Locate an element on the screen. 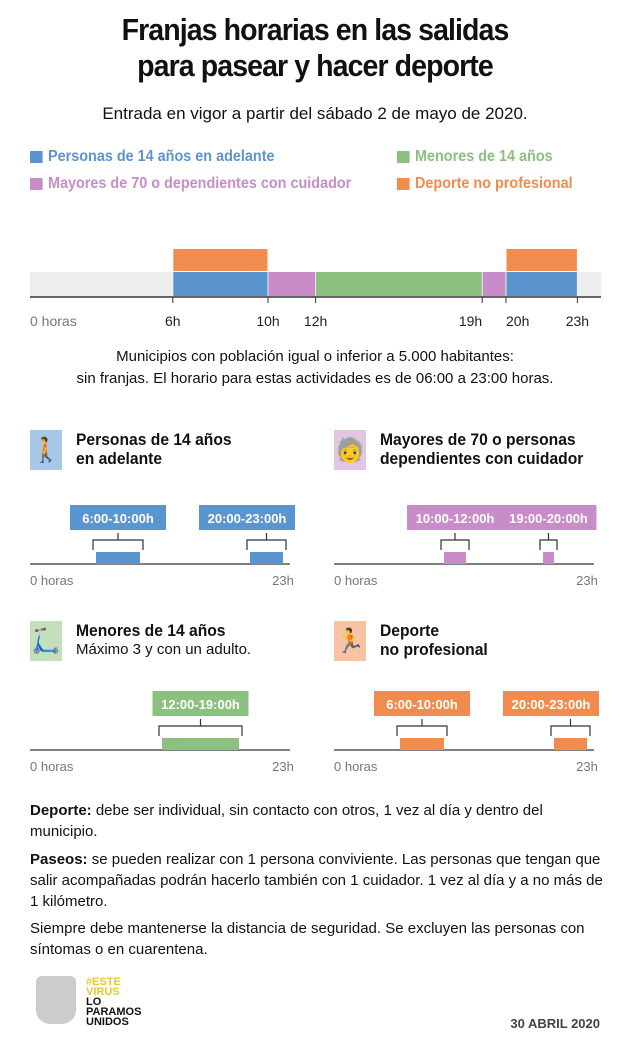 Image resolution: width=630 pixels, height=1048 pixels. legend-item-adults: Personas de 14 años en adelante is located at coordinates (152, 157).